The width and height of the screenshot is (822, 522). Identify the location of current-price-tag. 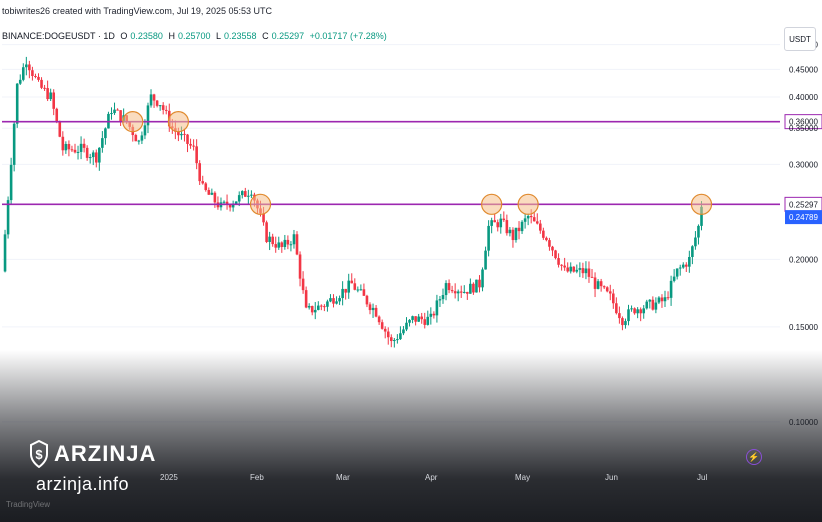
(803, 217).